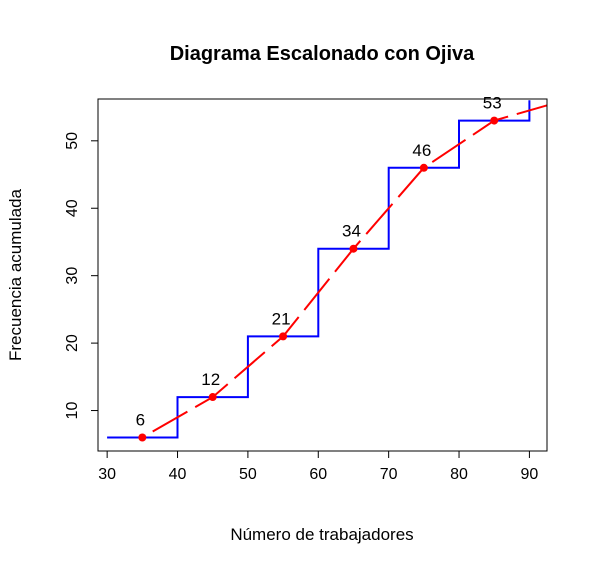  What do you see at coordinates (107, 474) in the screenshot?
I see `x-tick-label: 30` at bounding box center [107, 474].